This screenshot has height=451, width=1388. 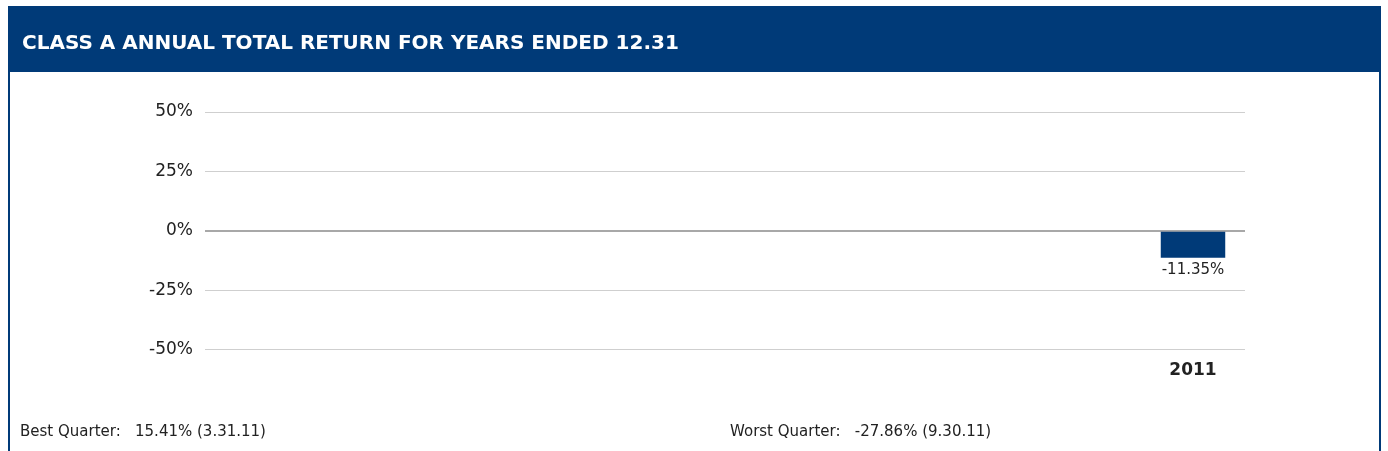 I want to click on text: Worst Quarter: -27.86% (9.30.11), so click(x=861, y=431).